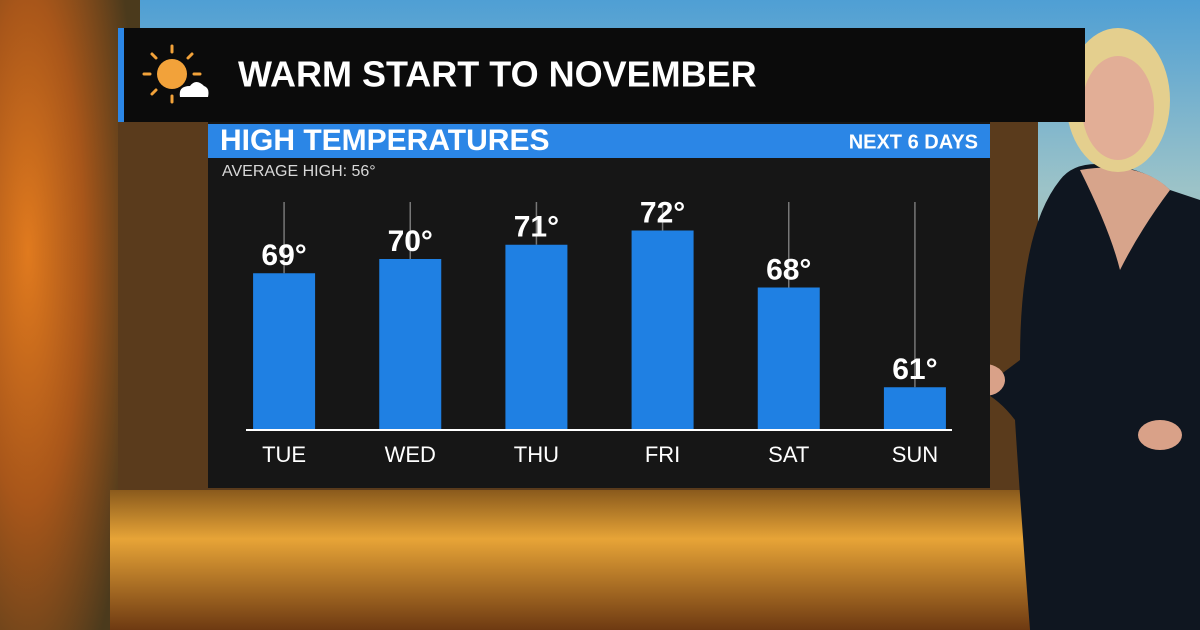  I want to click on chart-header, so click(599, 141).